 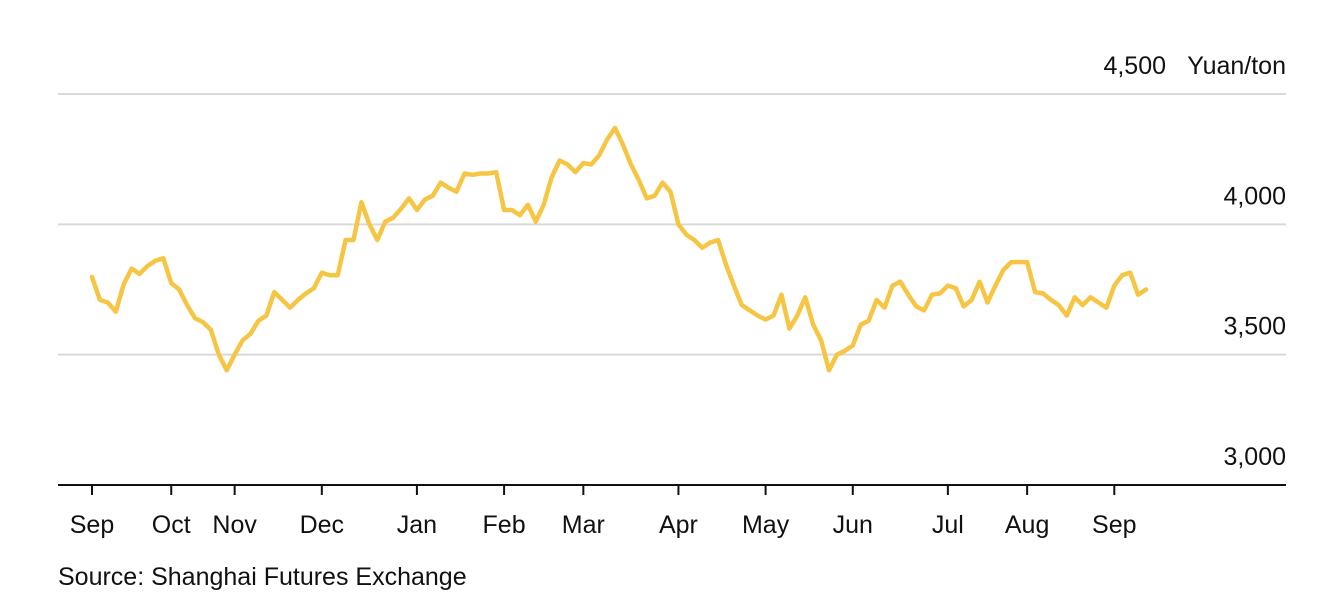 What do you see at coordinates (1134, 66) in the screenshot?
I see `y-tick-label: 4,500` at bounding box center [1134, 66].